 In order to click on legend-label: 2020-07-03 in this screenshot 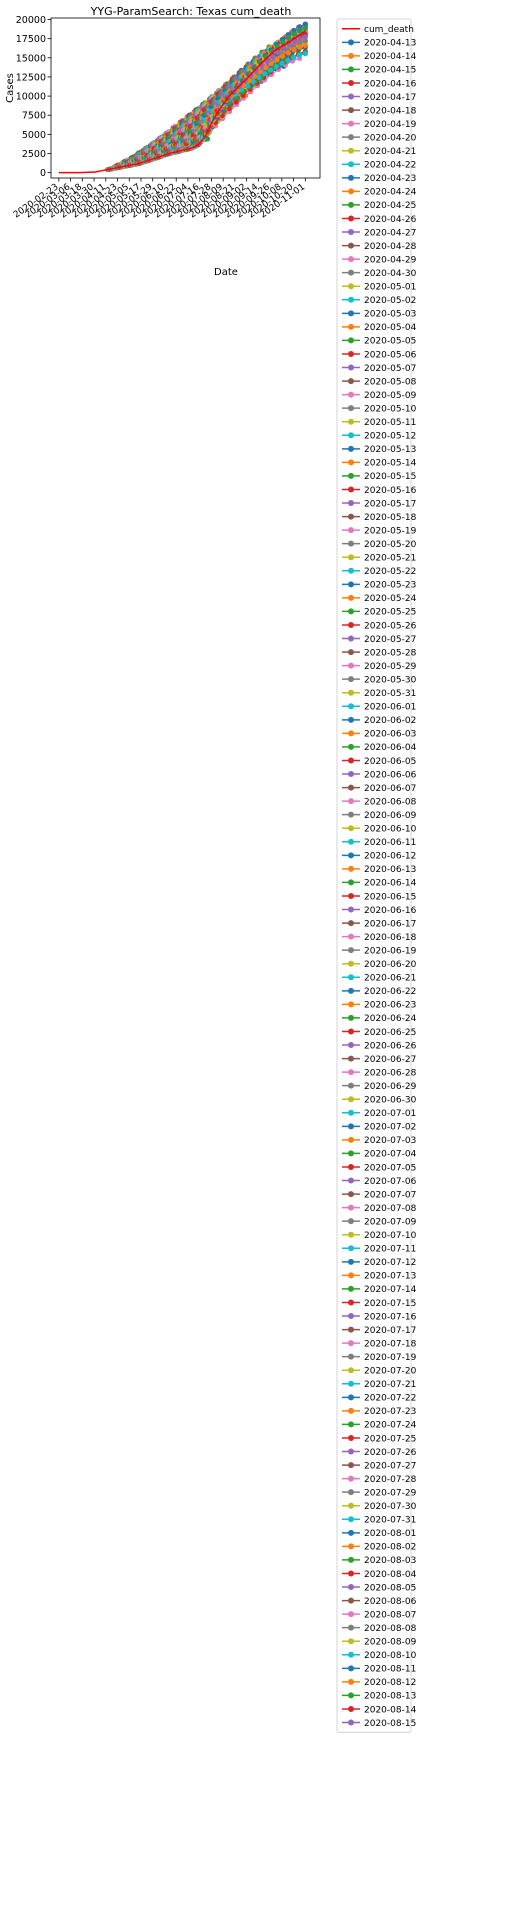, I will do `click(390, 1141)`.